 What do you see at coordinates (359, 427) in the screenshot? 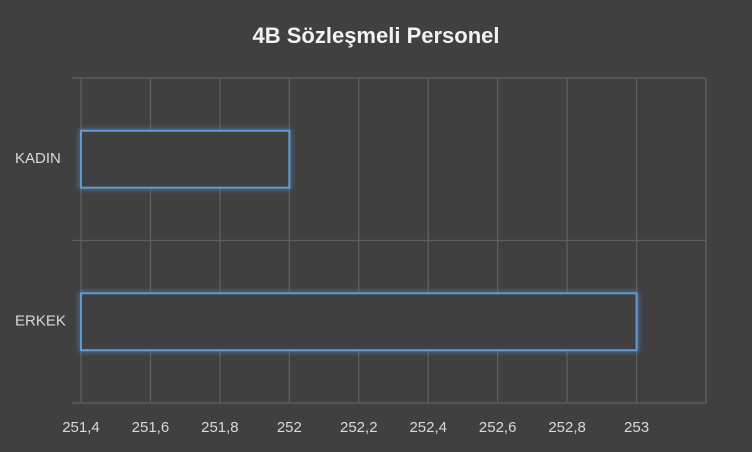
I see `x-tick-label: 252,2` at bounding box center [359, 427].